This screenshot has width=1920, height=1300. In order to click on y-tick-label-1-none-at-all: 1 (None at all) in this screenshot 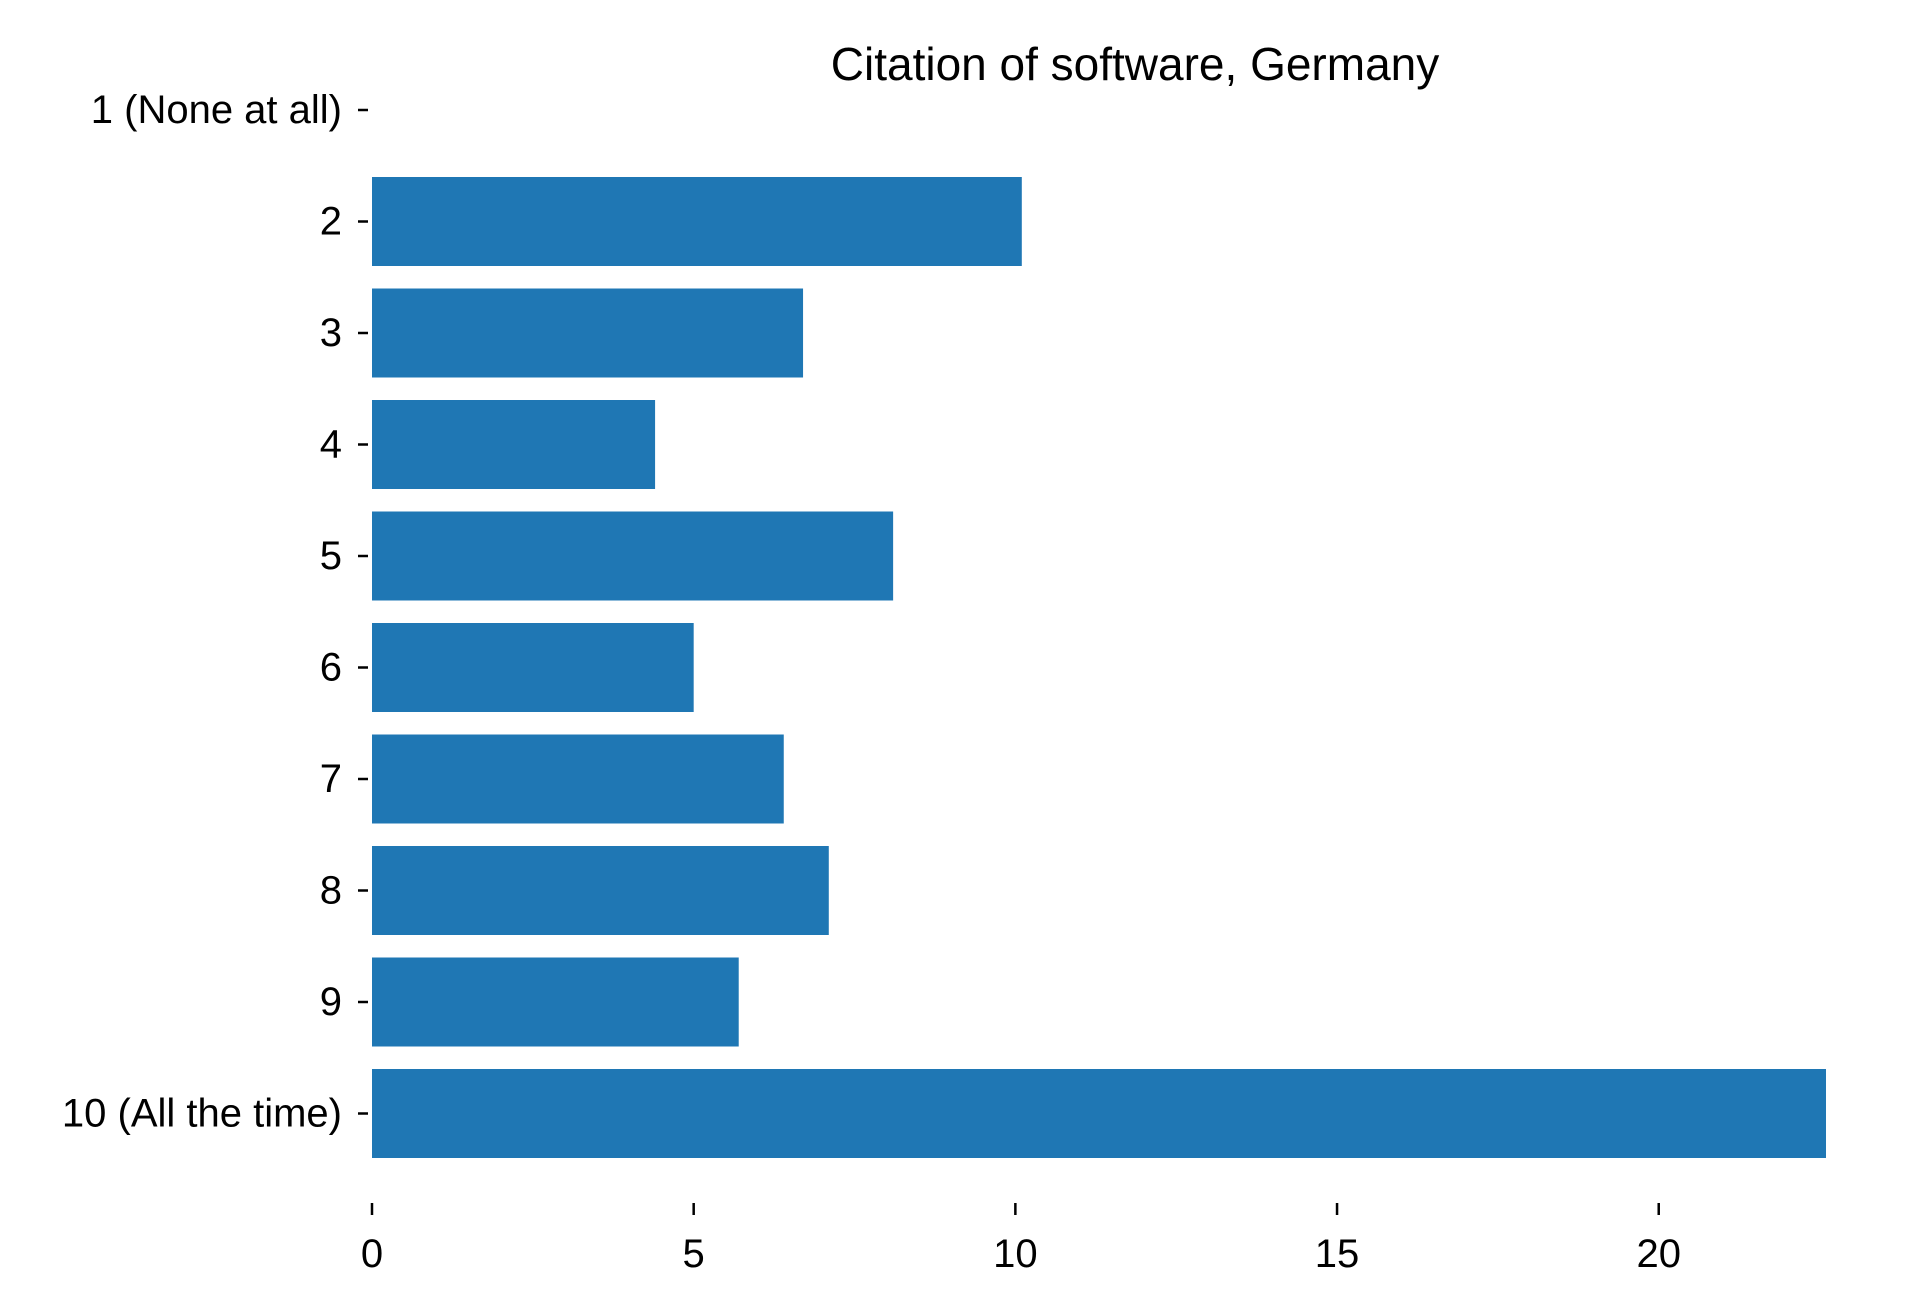, I will do `click(216, 110)`.